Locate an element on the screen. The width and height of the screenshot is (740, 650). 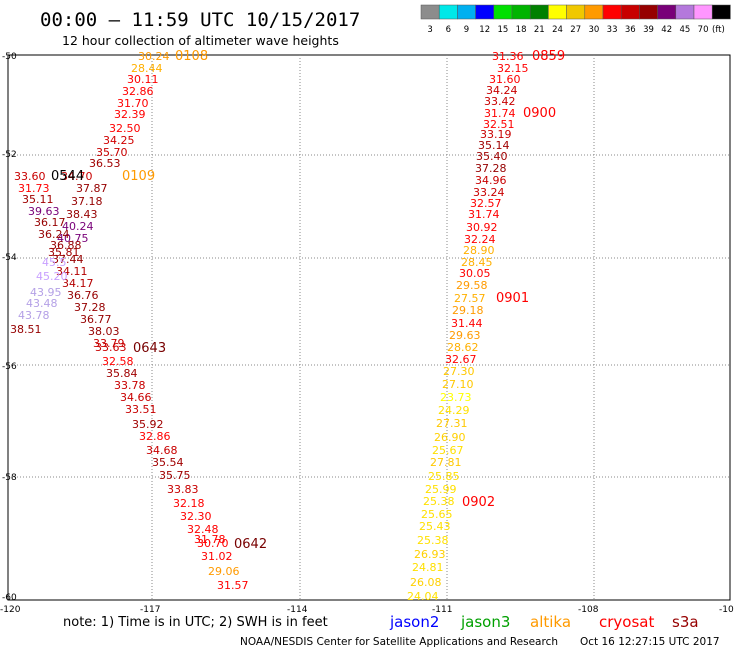
wave-height-value: 35.40 is located at coordinates (492, 156).